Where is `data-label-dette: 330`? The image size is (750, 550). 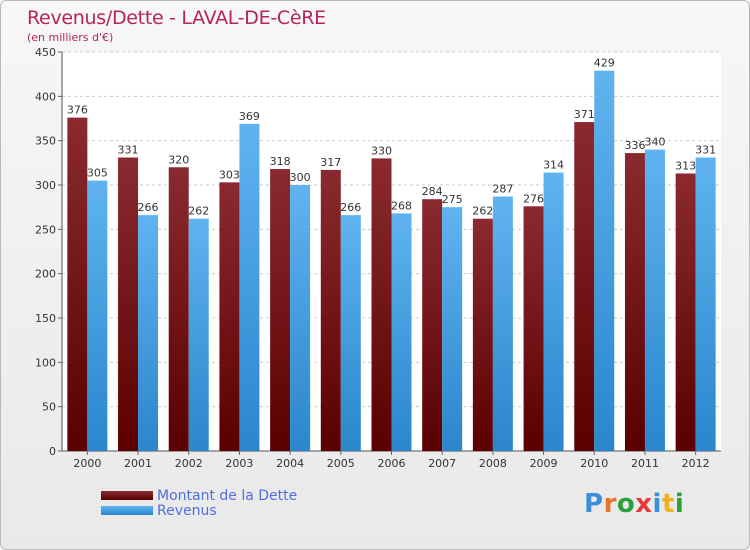
data-label-dette: 330 is located at coordinates (381, 150).